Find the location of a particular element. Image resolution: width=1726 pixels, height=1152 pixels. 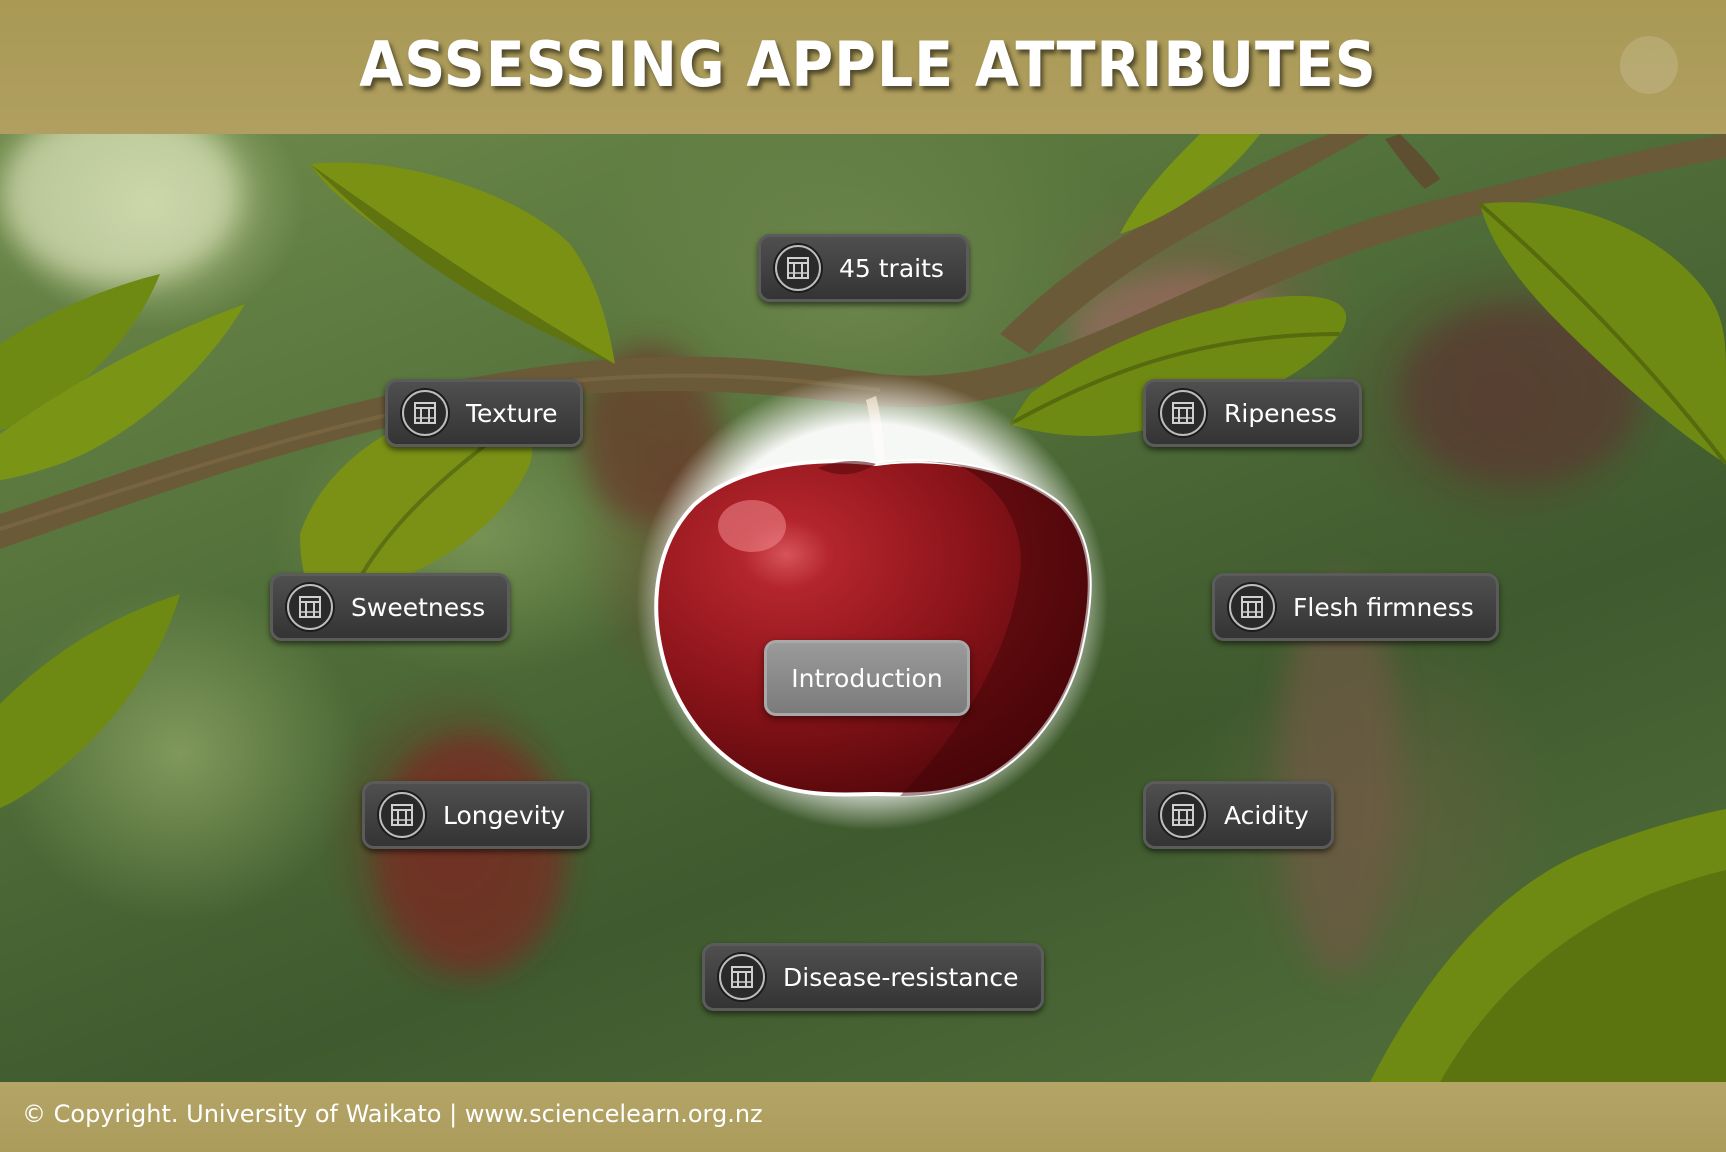

trait-button-acidity: Acidity is located at coordinates (1238, 815).